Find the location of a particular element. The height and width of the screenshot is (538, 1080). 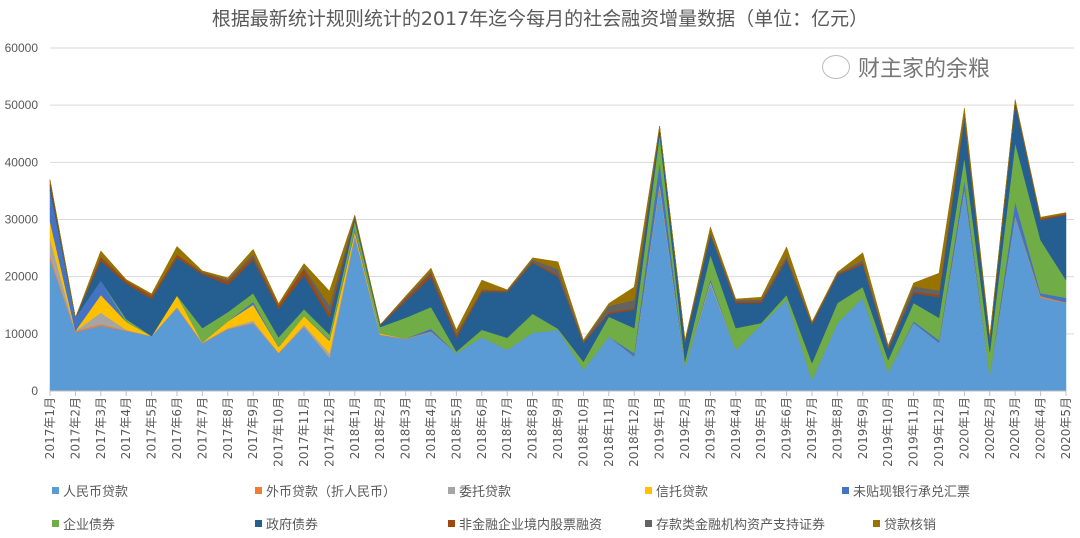

x-tick-label: 2019年5月 is located at coordinates (761, 428).